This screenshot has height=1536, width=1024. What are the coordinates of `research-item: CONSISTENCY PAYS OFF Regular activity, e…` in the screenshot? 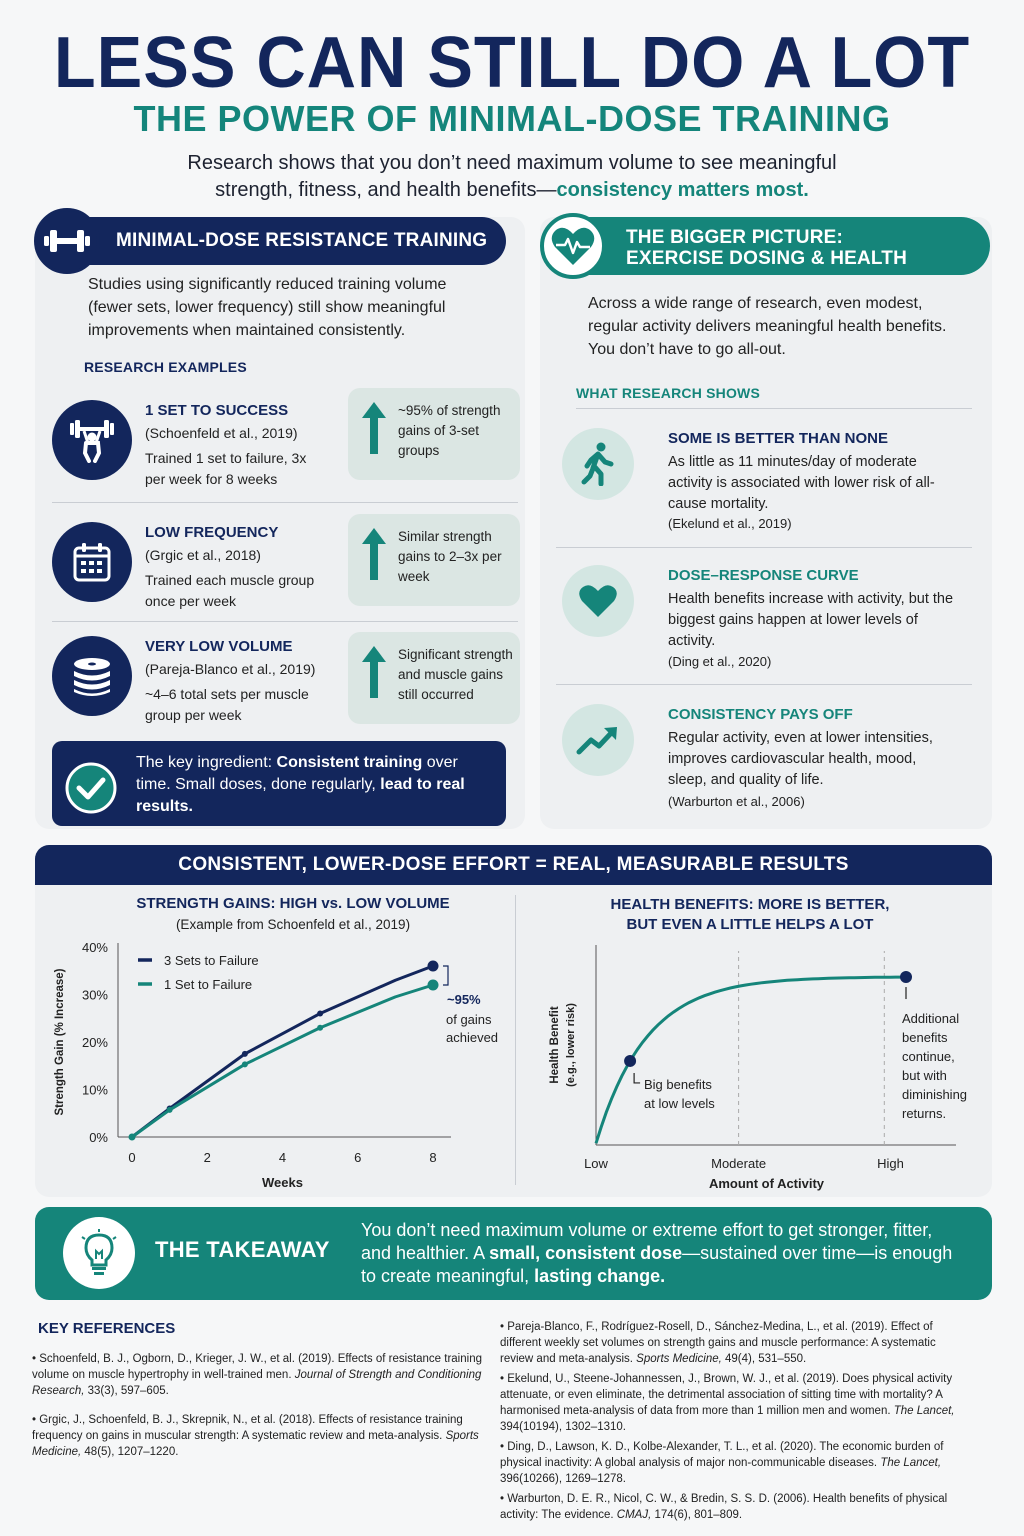 It's located at (772, 769).